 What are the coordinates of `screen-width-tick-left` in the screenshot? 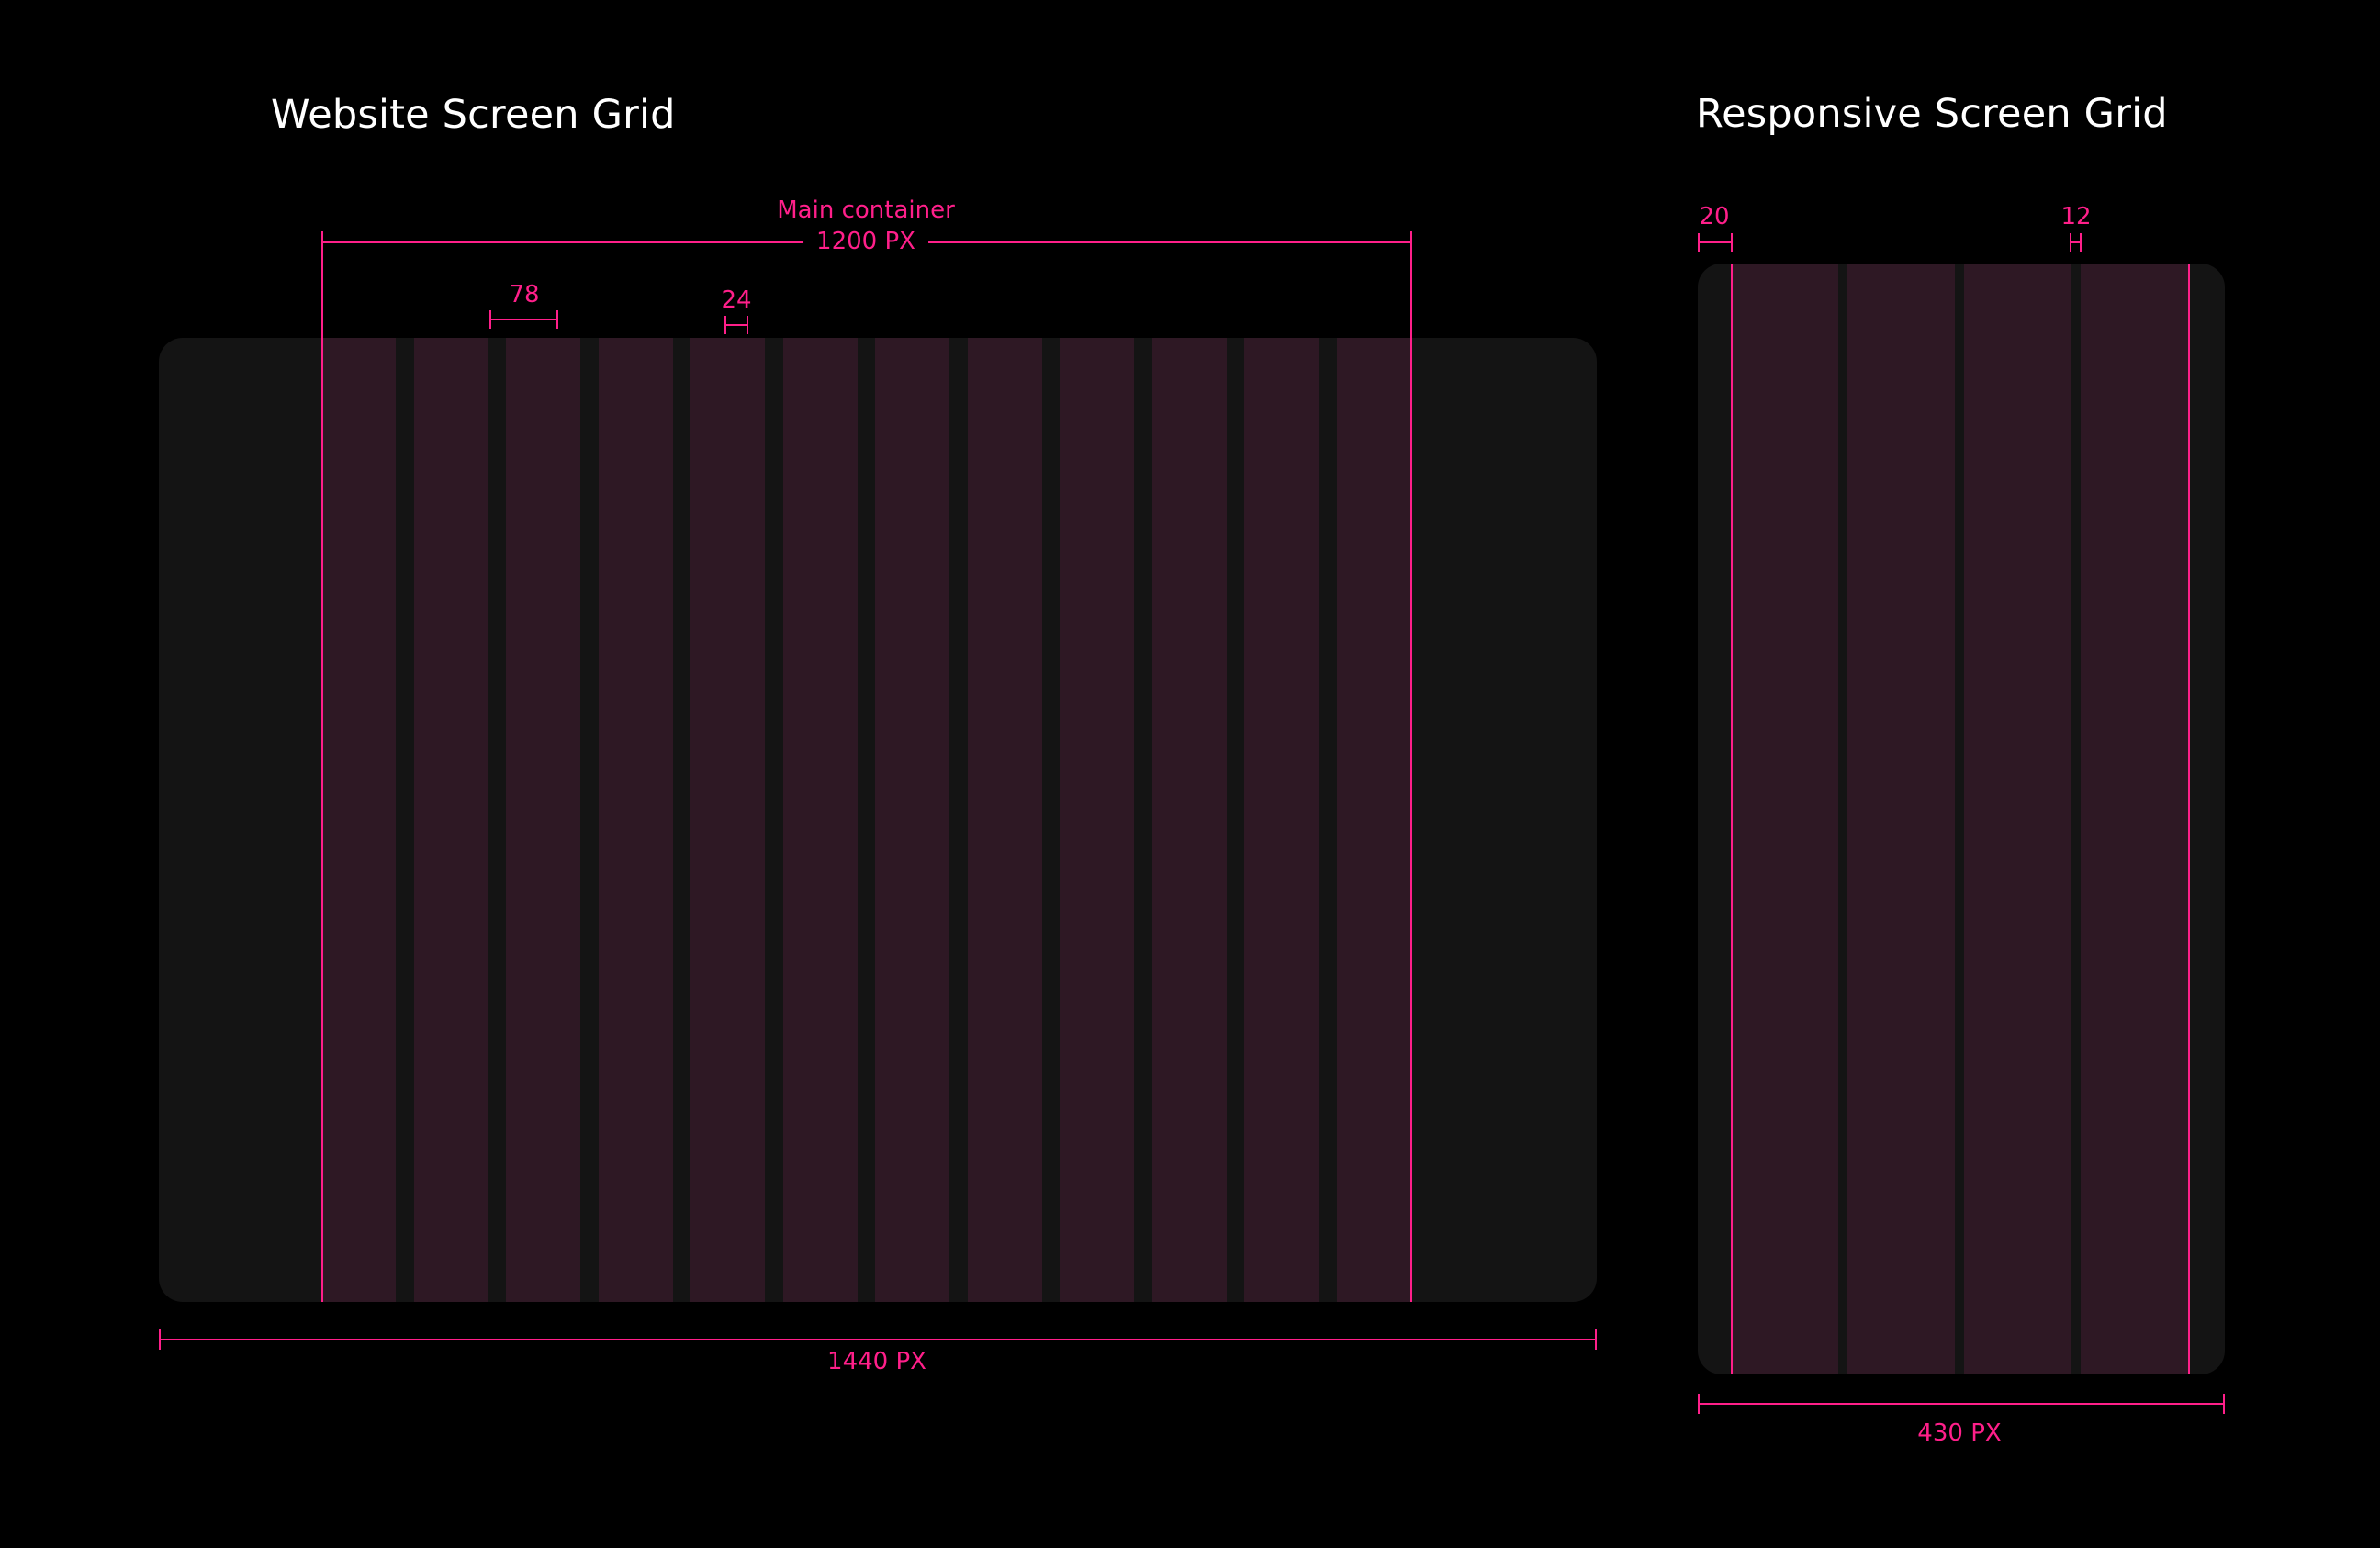 It's located at (160, 1339).